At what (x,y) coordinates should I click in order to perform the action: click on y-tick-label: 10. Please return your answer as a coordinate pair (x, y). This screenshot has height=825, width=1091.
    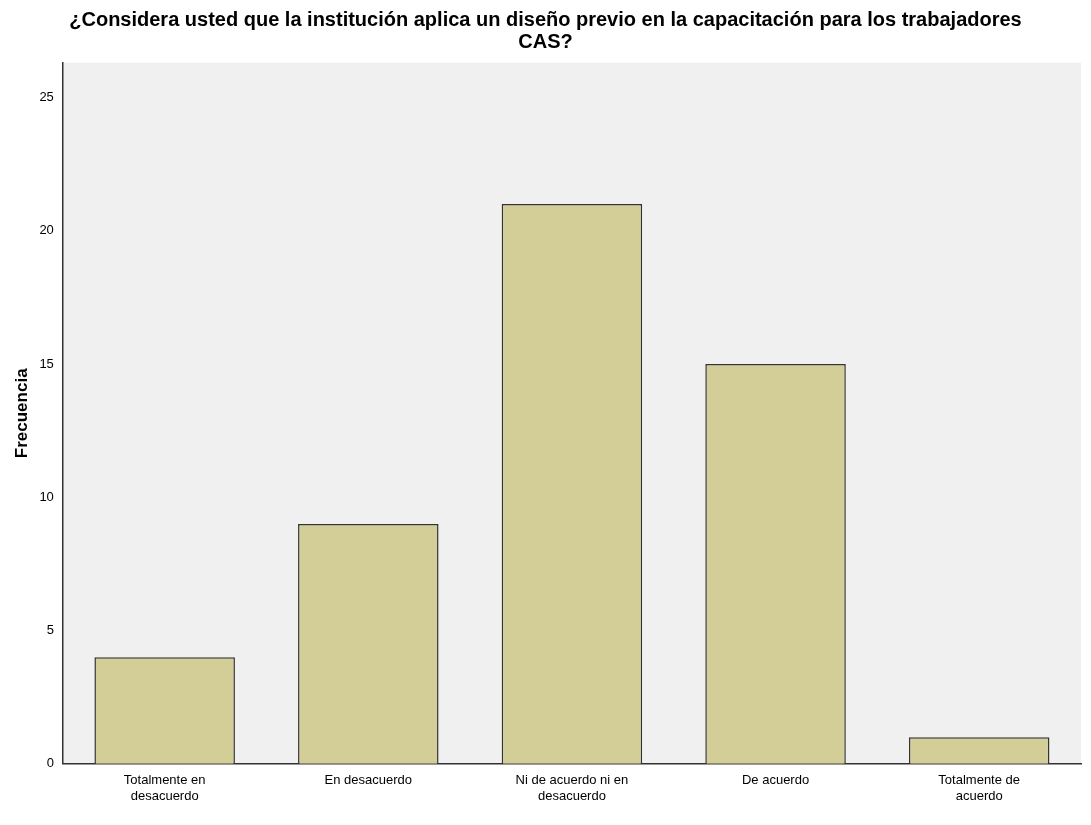
    Looking at the image, I should click on (46, 496).